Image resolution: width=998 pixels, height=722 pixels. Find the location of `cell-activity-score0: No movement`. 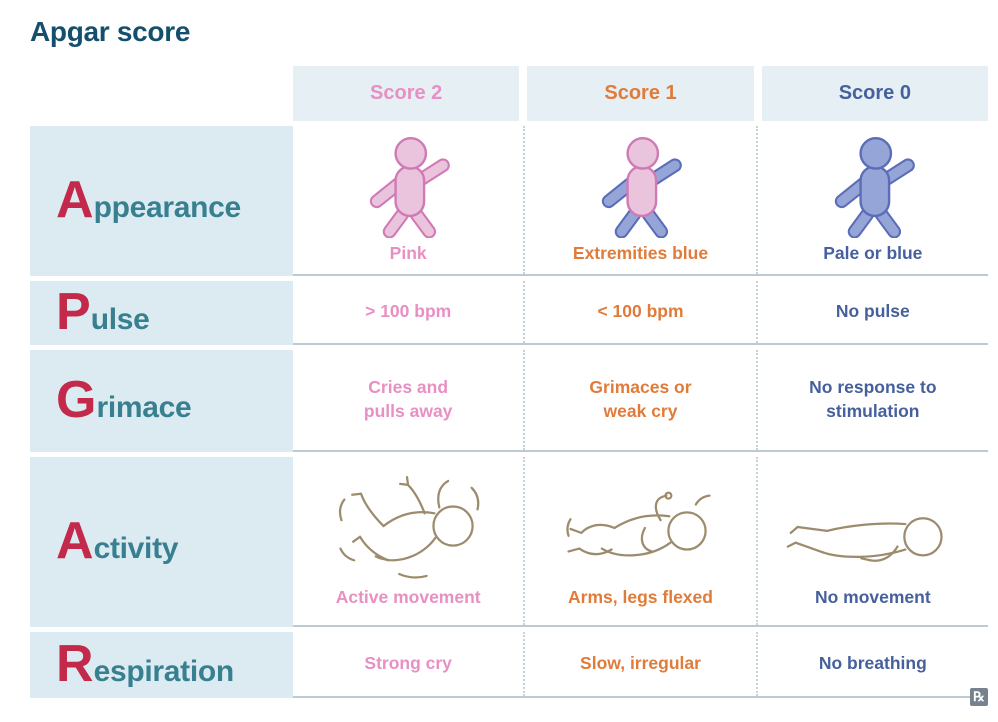

cell-activity-score0: No movement is located at coordinates (871, 541).